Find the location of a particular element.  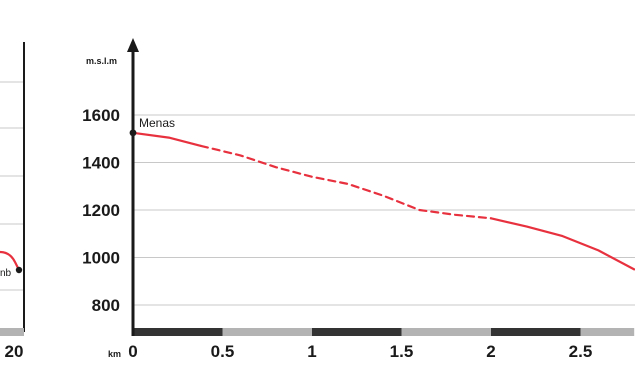

y-axis-label: m.s.l.m is located at coordinates (101, 61).